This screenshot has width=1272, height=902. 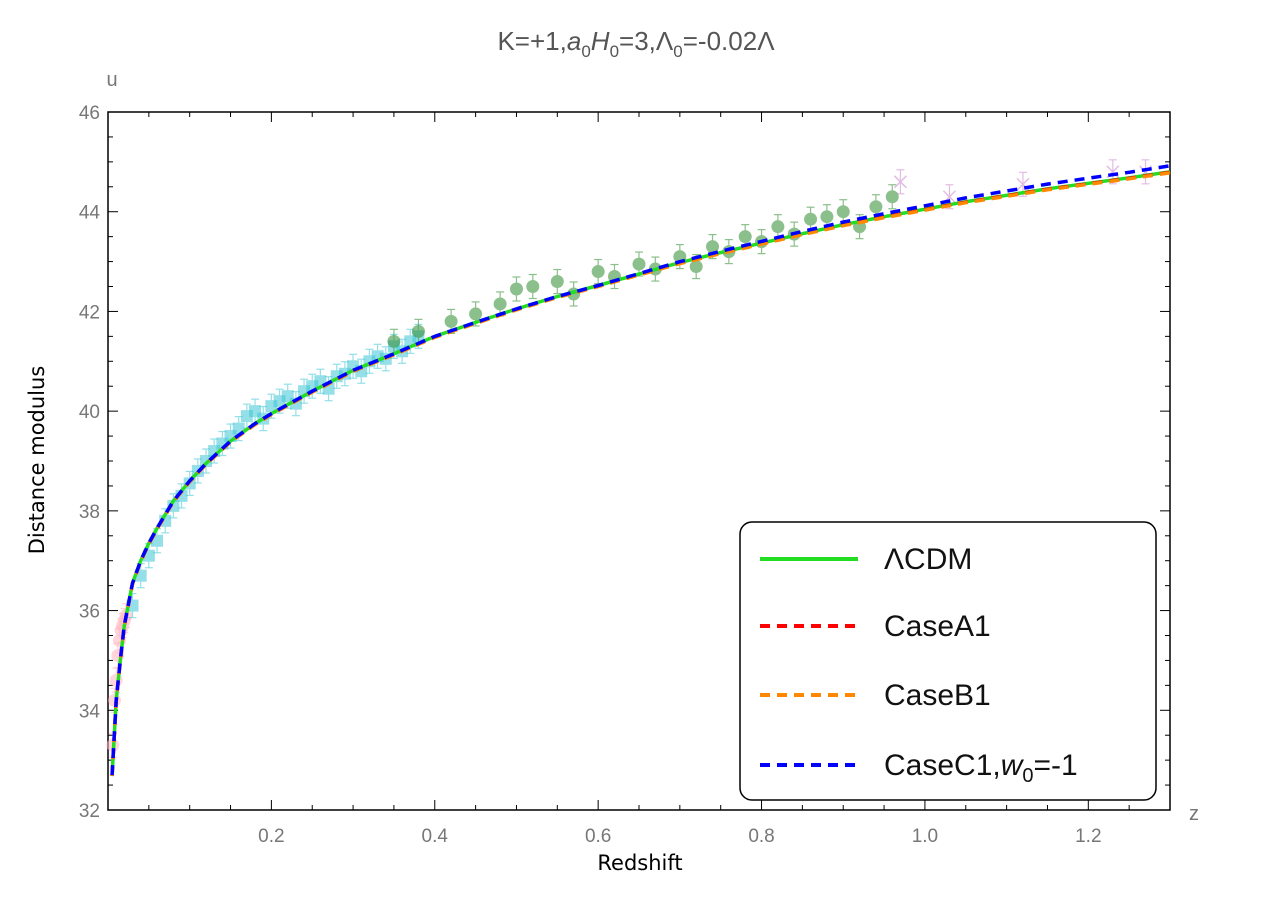 What do you see at coordinates (37, 460) in the screenshot?
I see `y-axis-title: Distance modulus` at bounding box center [37, 460].